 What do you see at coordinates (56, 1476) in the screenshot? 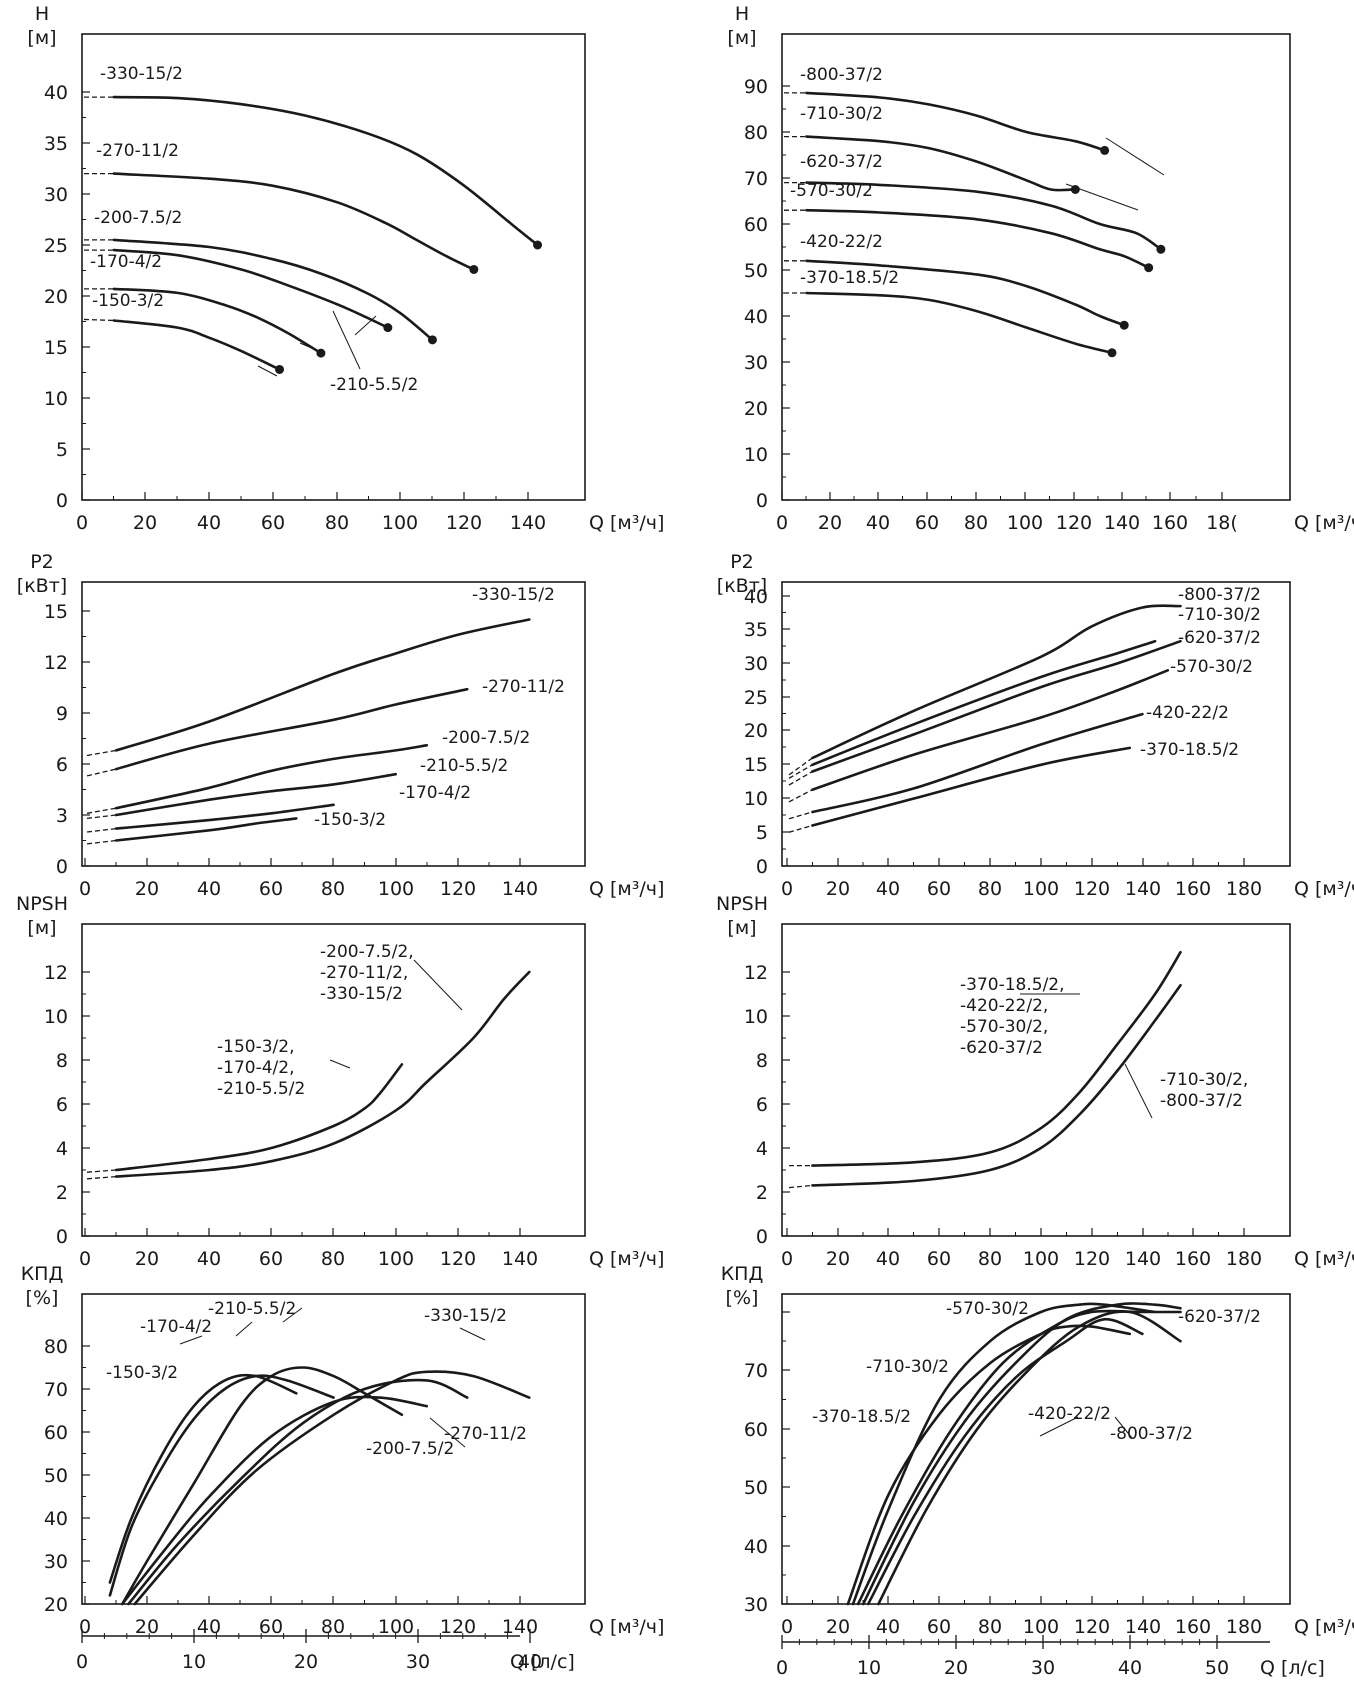
I see `eff_left-y-tick-label: 50` at bounding box center [56, 1476].